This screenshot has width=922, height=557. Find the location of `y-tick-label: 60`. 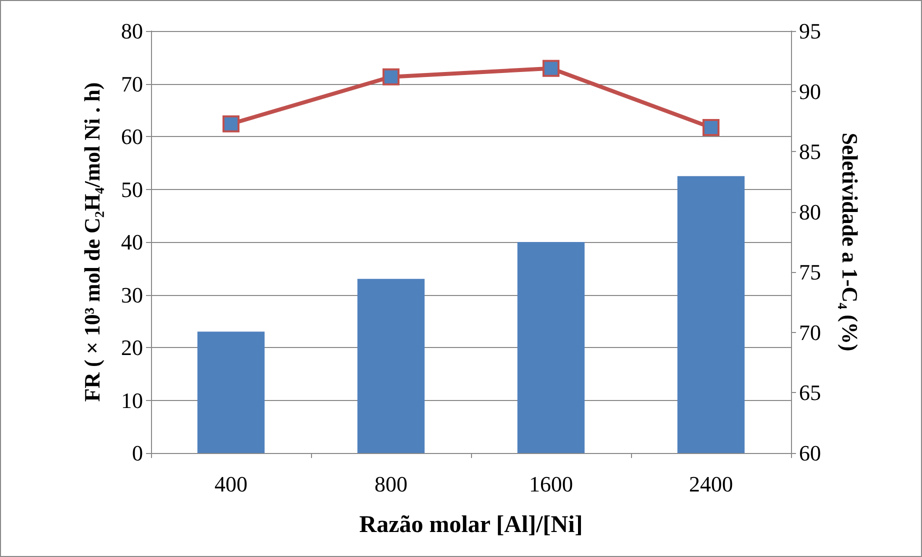

y-tick-label: 60 is located at coordinates (132, 136).